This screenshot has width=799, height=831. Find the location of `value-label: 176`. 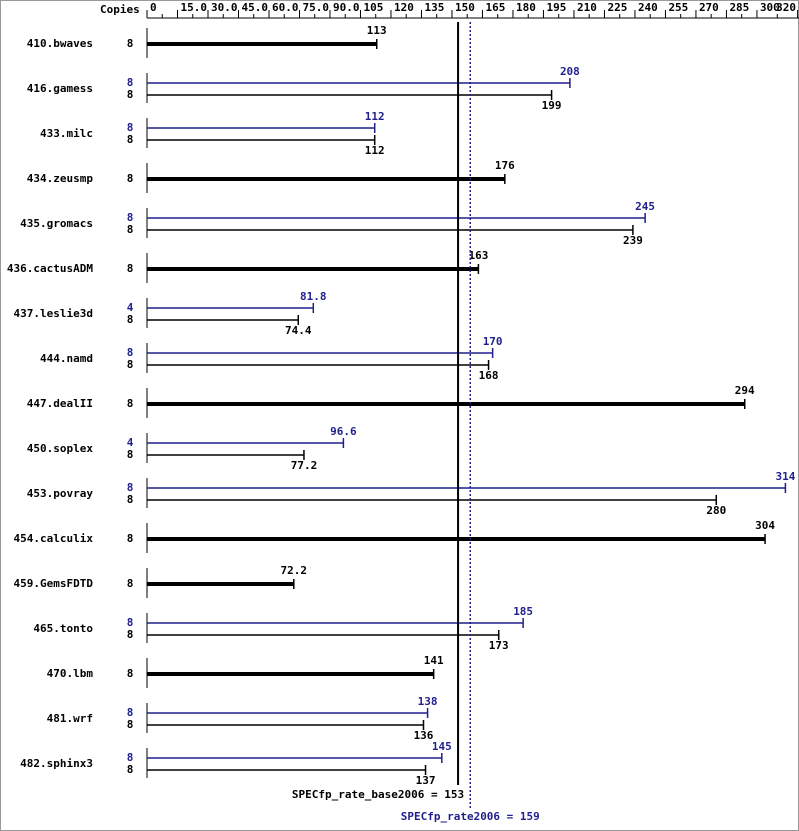

value-label: 176 is located at coordinates (505, 165).